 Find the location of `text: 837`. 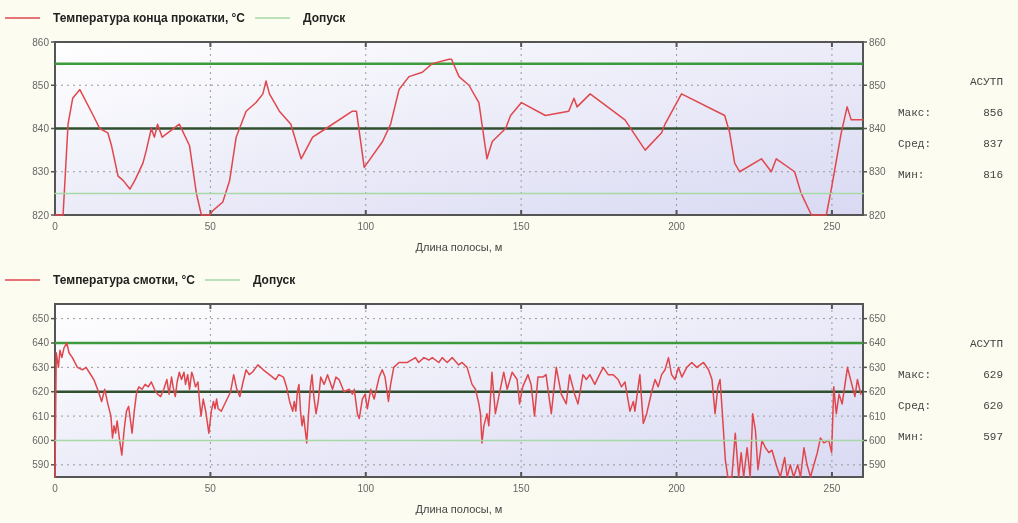

text: 837 is located at coordinates (993, 144).